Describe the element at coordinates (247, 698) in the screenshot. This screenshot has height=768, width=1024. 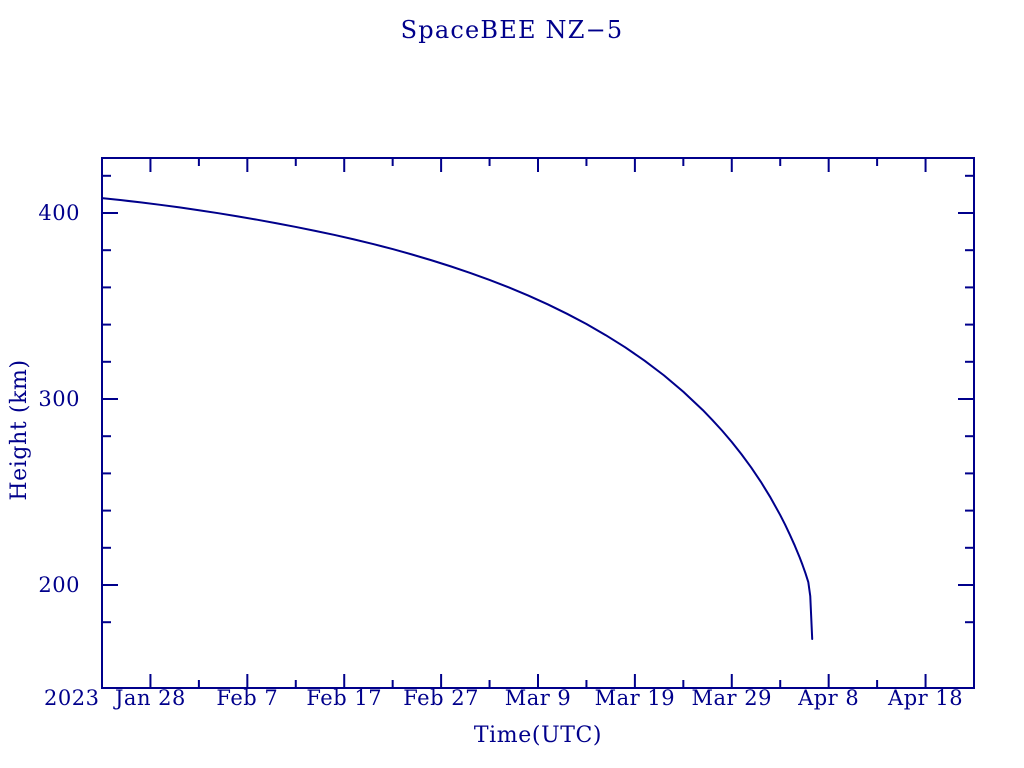
I see `x-axis-tick-label: Feb 7` at that location.